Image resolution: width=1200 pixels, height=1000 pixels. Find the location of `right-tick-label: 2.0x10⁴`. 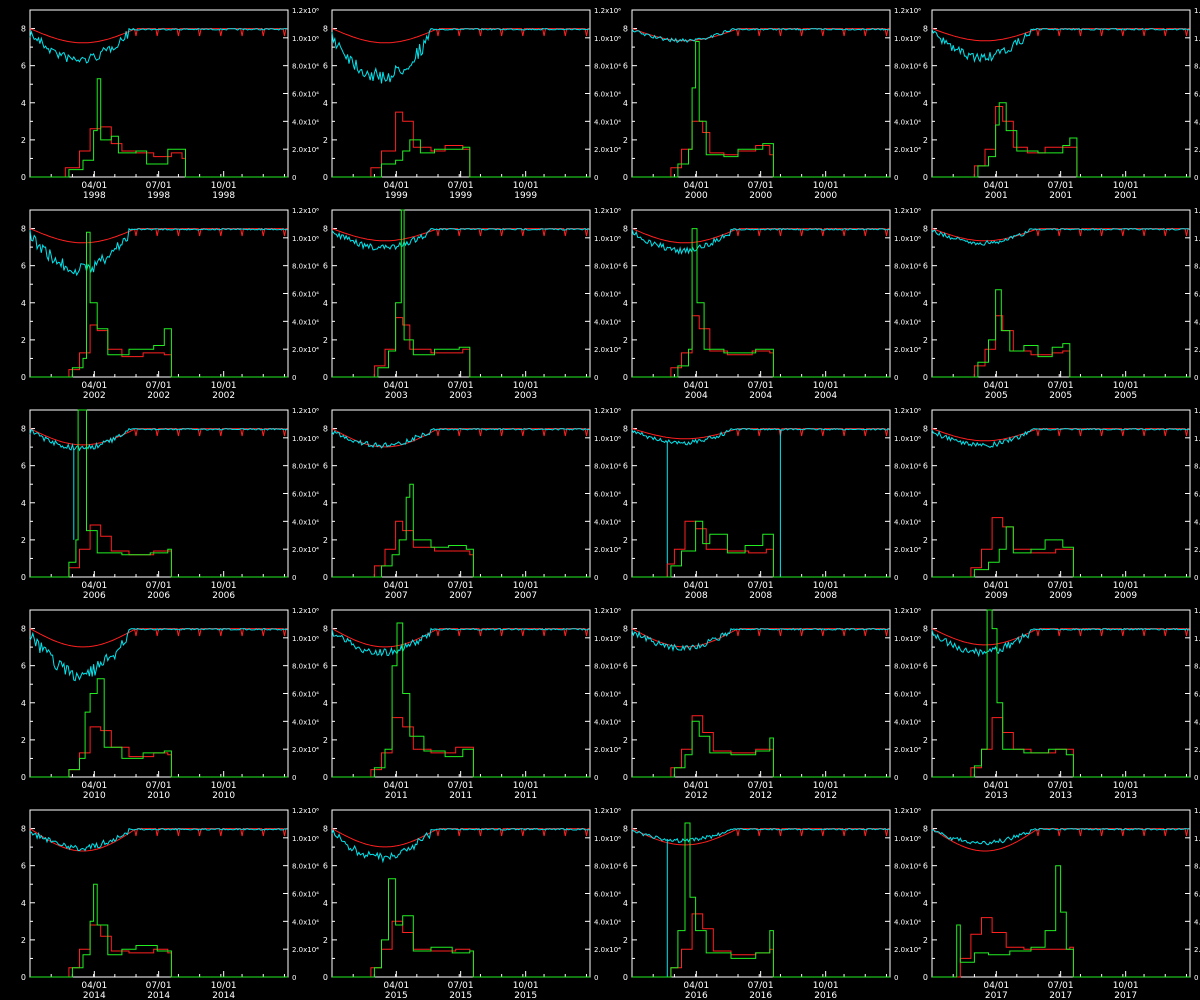

right-tick-label: 2.0x10⁴ is located at coordinates (305, 550).